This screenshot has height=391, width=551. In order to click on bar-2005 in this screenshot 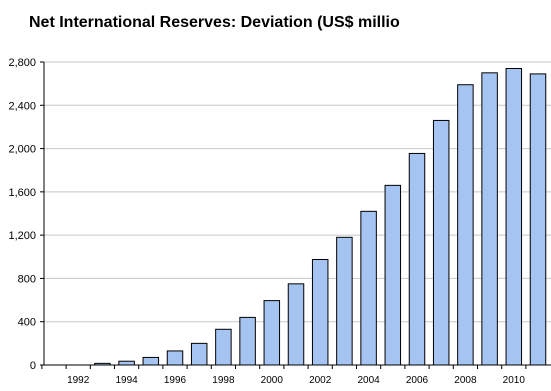, I will do `click(393, 275)`.